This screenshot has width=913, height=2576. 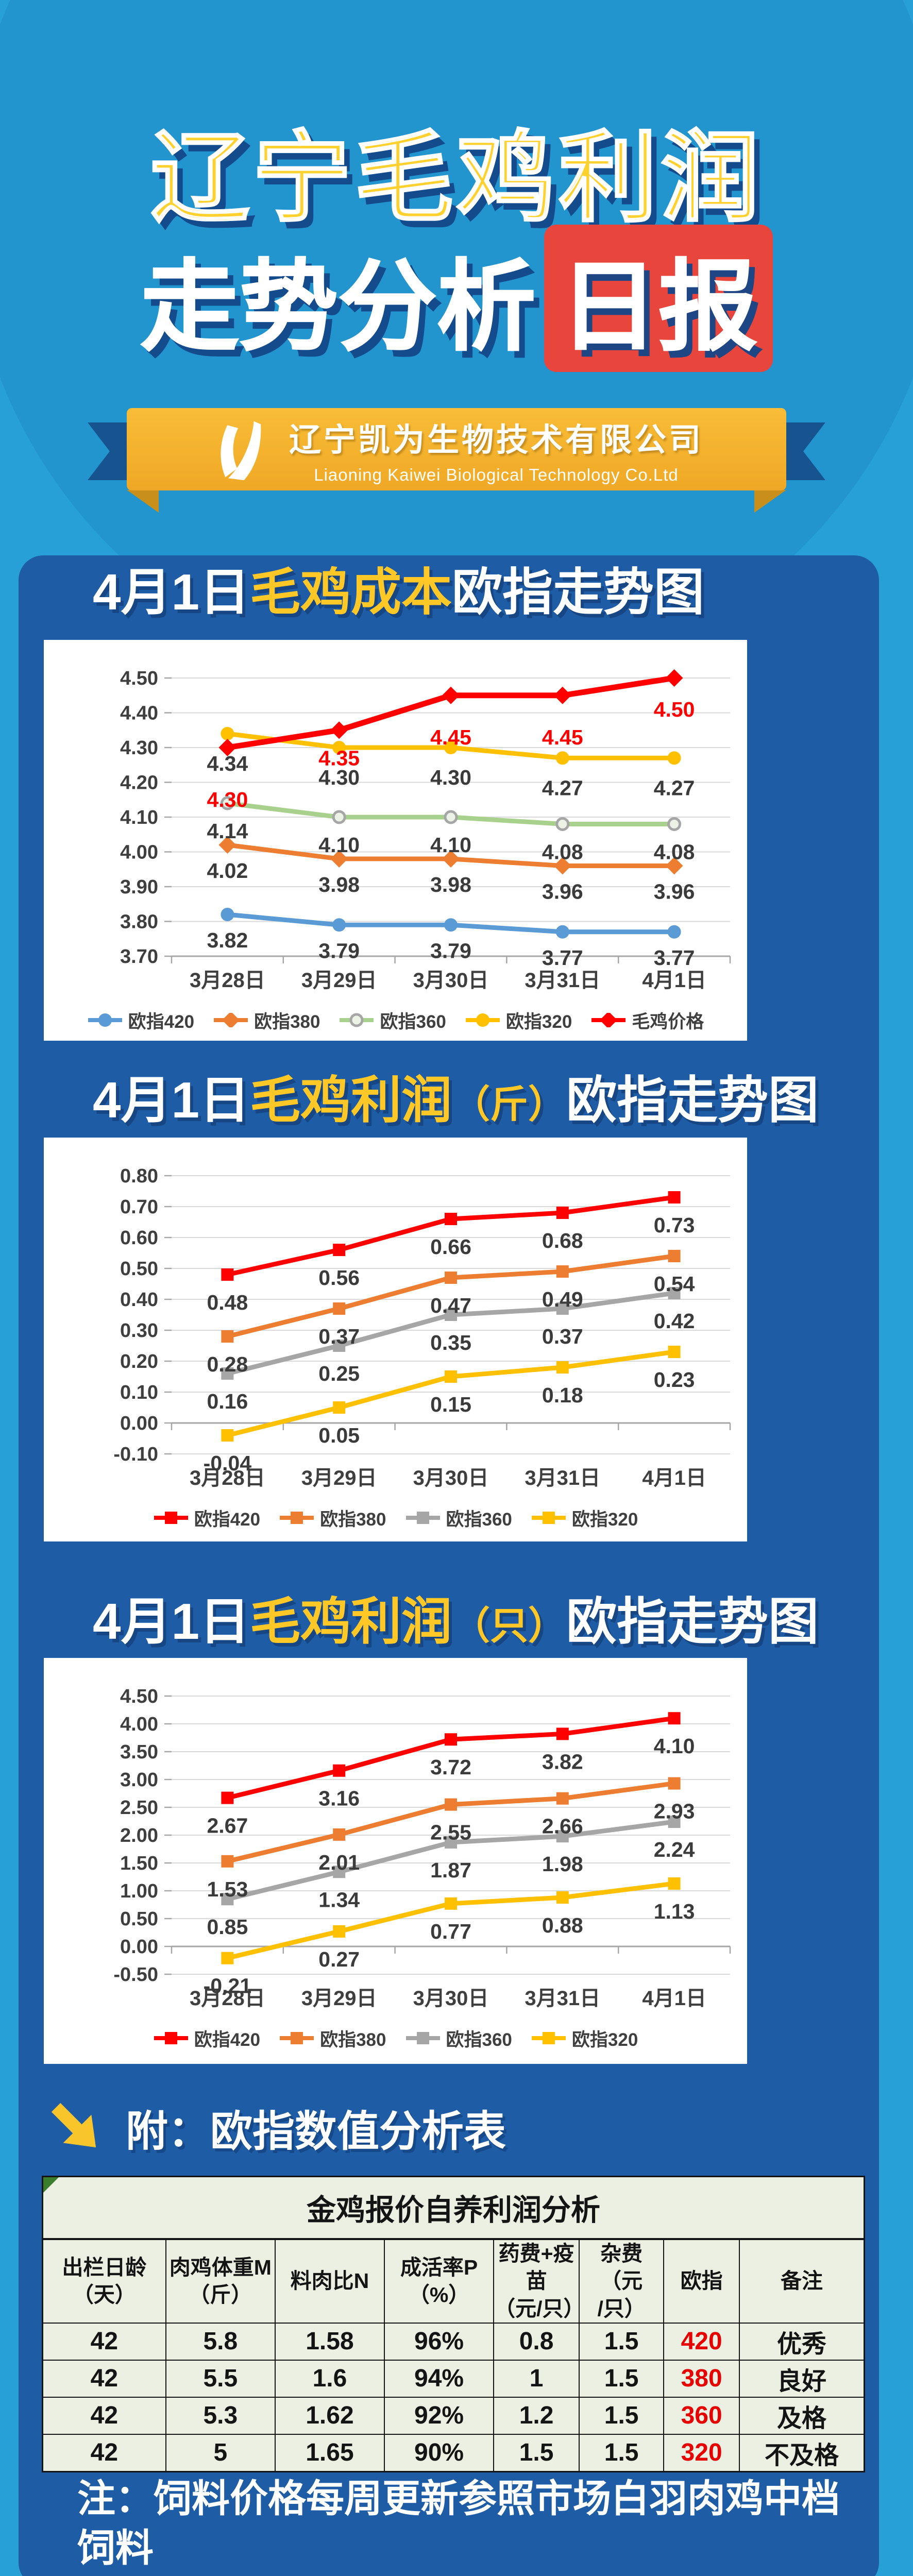 I want to click on daily-report-badge: 日报, so click(x=658, y=298).